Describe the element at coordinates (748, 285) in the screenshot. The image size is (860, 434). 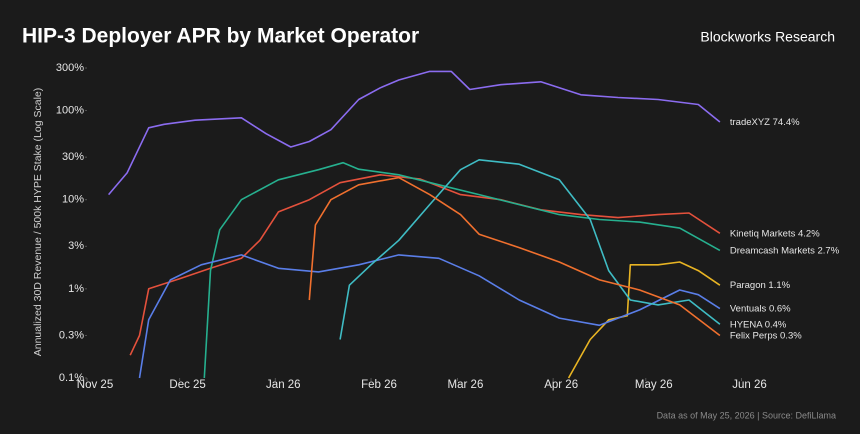
I see `series-name: Paragon` at that location.